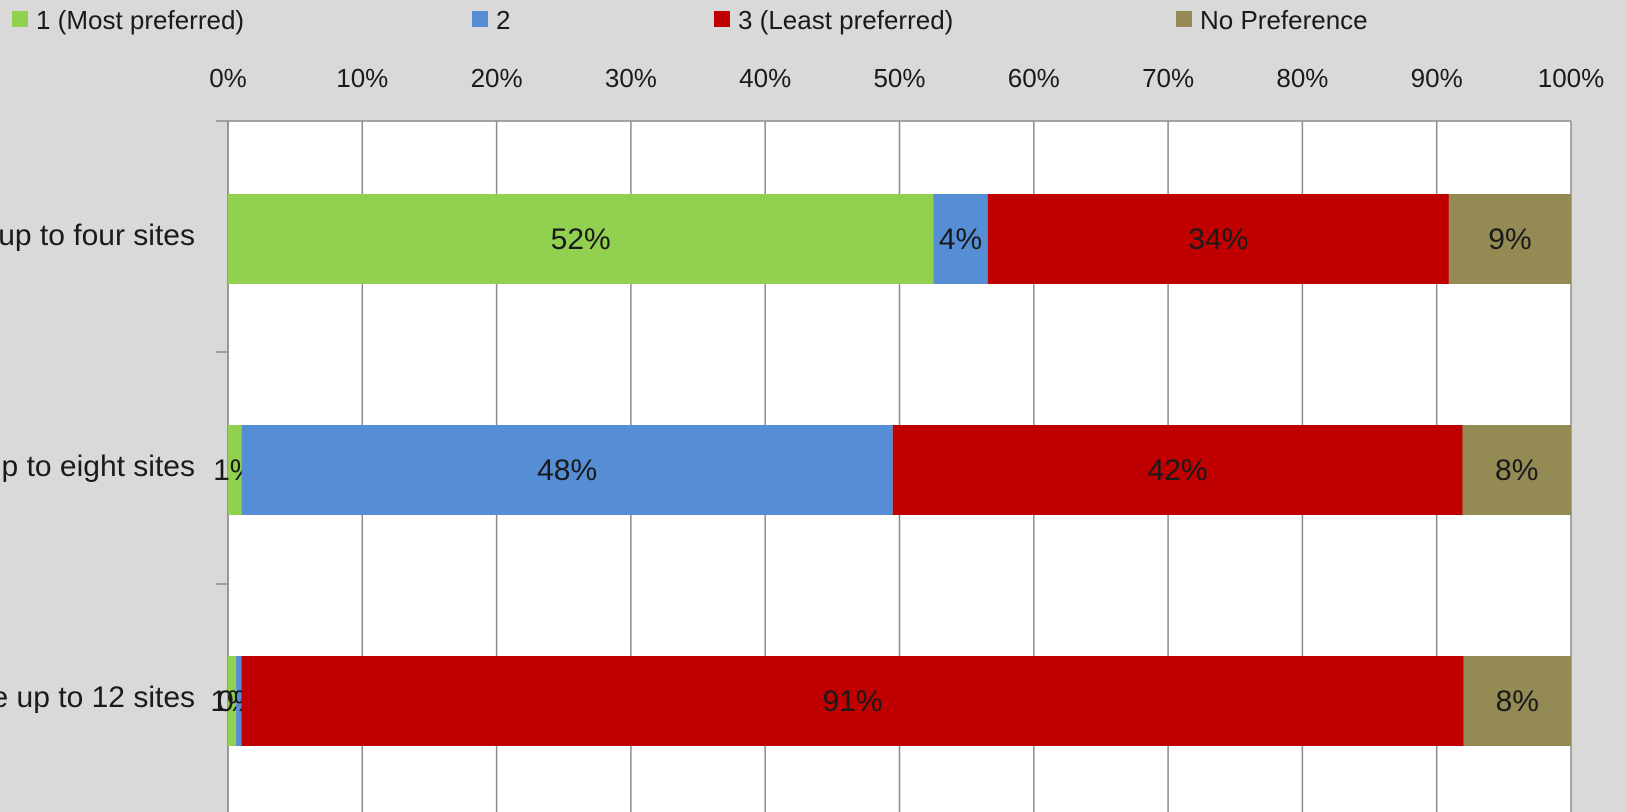 The image size is (1625, 812). I want to click on x-tick-label: 80%, so click(1302, 78).